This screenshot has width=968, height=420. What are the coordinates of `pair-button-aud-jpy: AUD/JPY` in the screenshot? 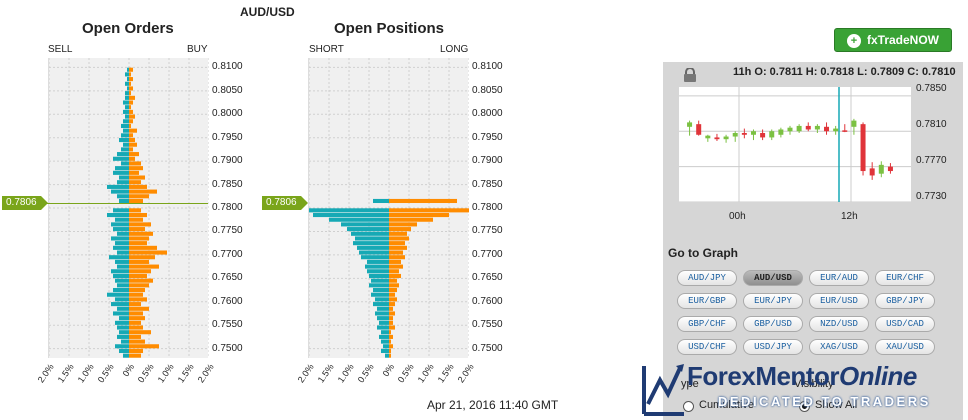 It's located at (707, 278).